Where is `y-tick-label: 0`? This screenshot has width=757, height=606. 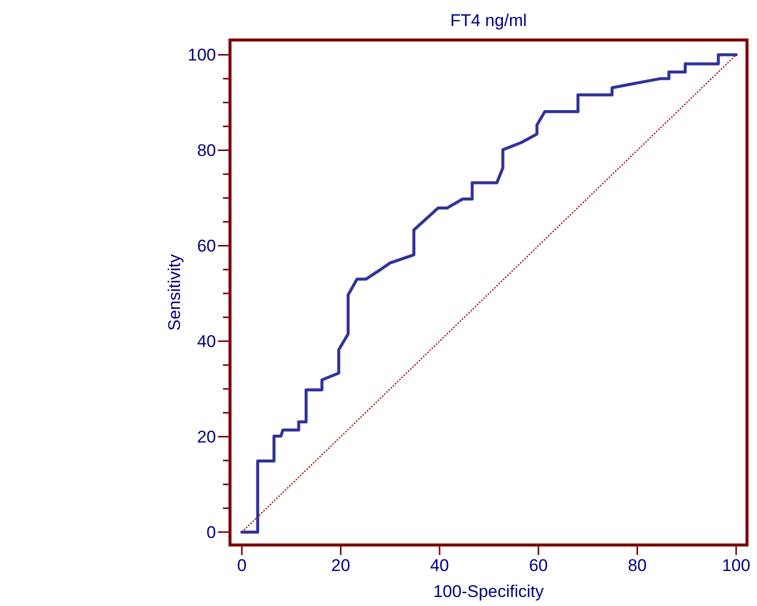
y-tick-label: 0 is located at coordinates (211, 532).